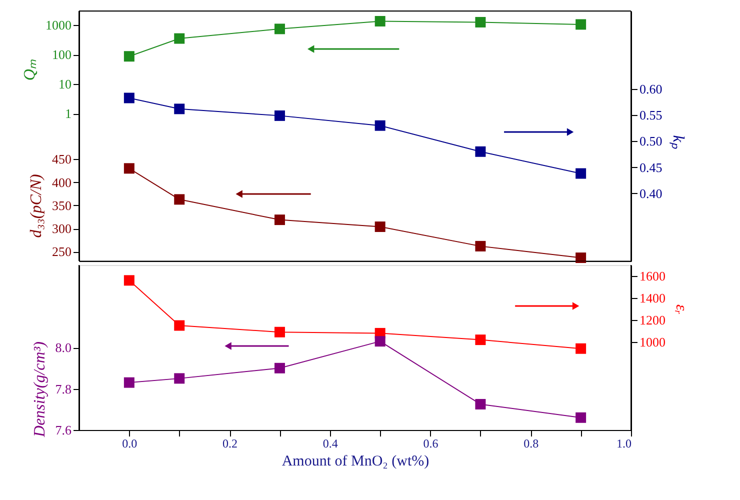 The height and width of the screenshot is (500, 740). Describe the element at coordinates (39, 390) in the screenshot. I see `y-axis-title: Density(g/cm³)` at that location.